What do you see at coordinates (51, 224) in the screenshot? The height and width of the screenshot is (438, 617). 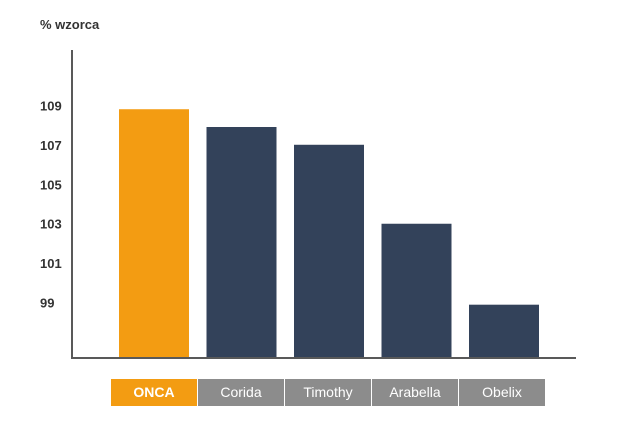 I see `y-tick-label-103: 103` at bounding box center [51, 224].